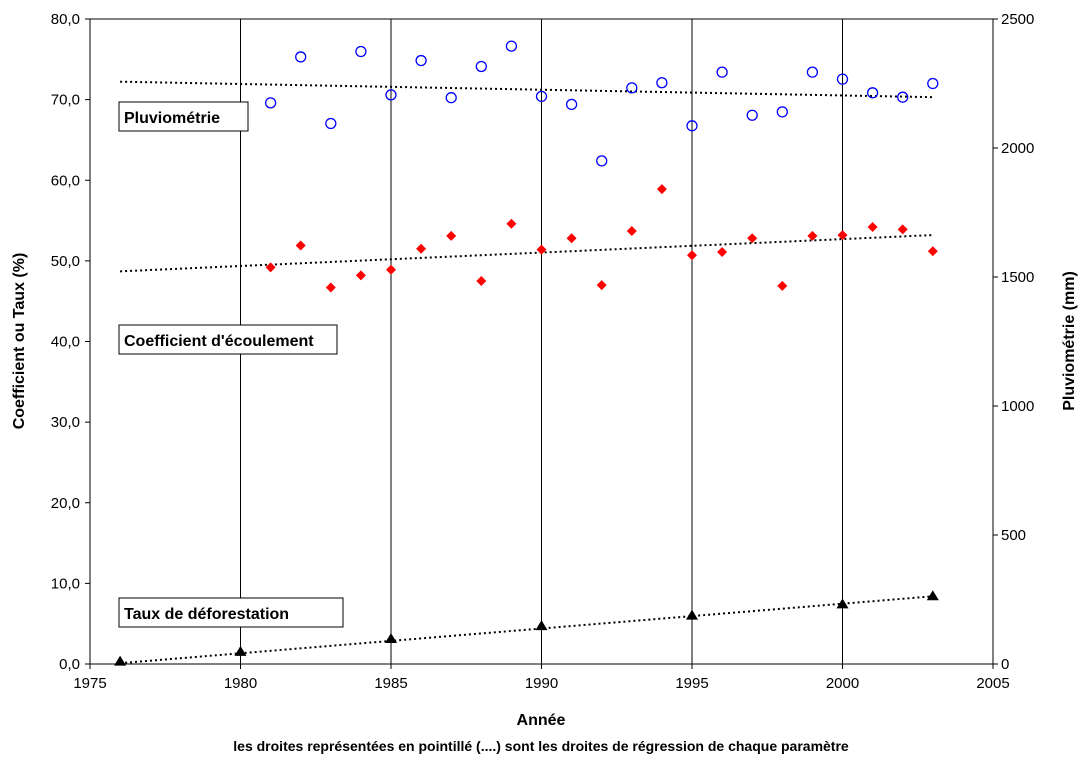 This screenshot has width=1092, height=765. I want to click on x-axis-title: Année, so click(541, 720).